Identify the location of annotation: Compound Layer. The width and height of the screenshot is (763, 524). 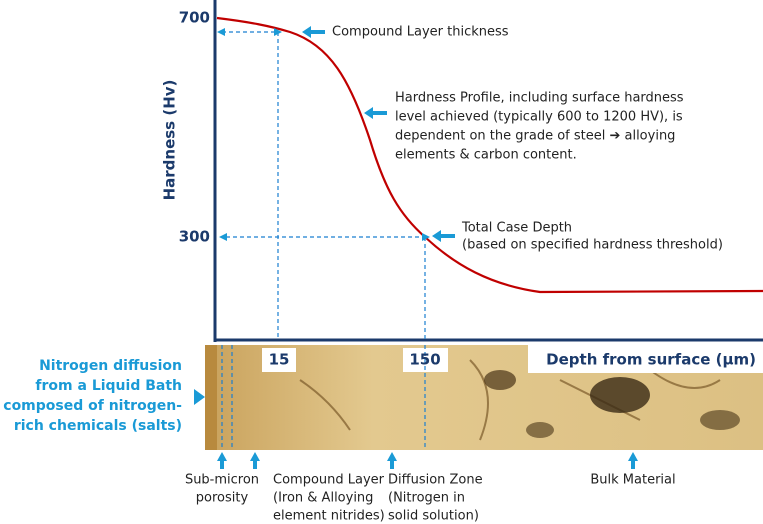
(329, 480).